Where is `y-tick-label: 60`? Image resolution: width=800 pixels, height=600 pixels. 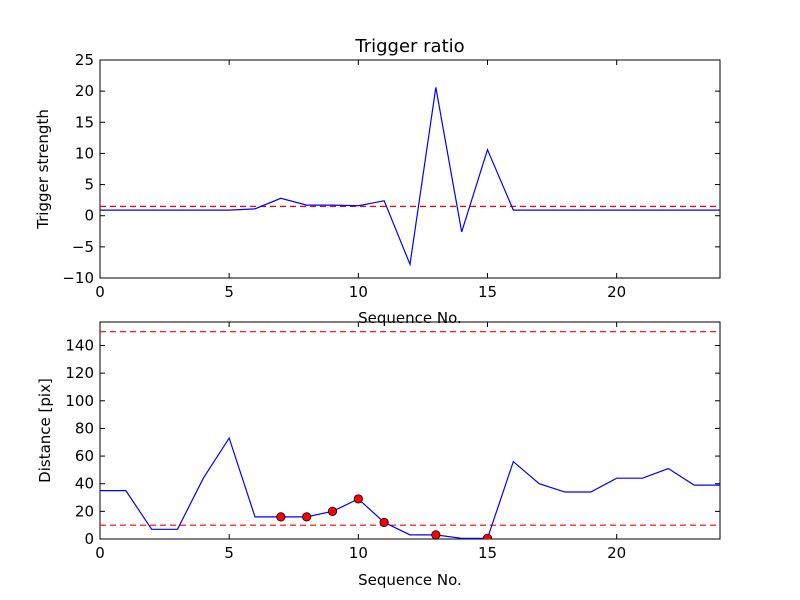
y-tick-label: 60 is located at coordinates (84, 456).